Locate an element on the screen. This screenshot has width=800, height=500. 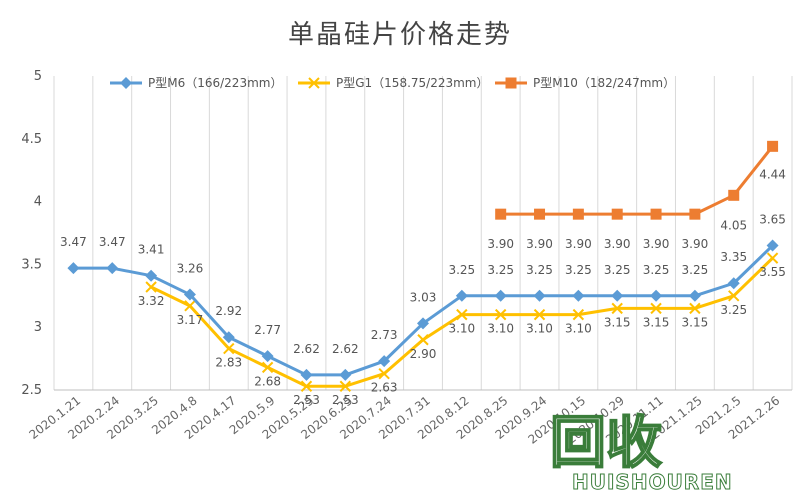
data-label: 2.62 is located at coordinates (345, 349).